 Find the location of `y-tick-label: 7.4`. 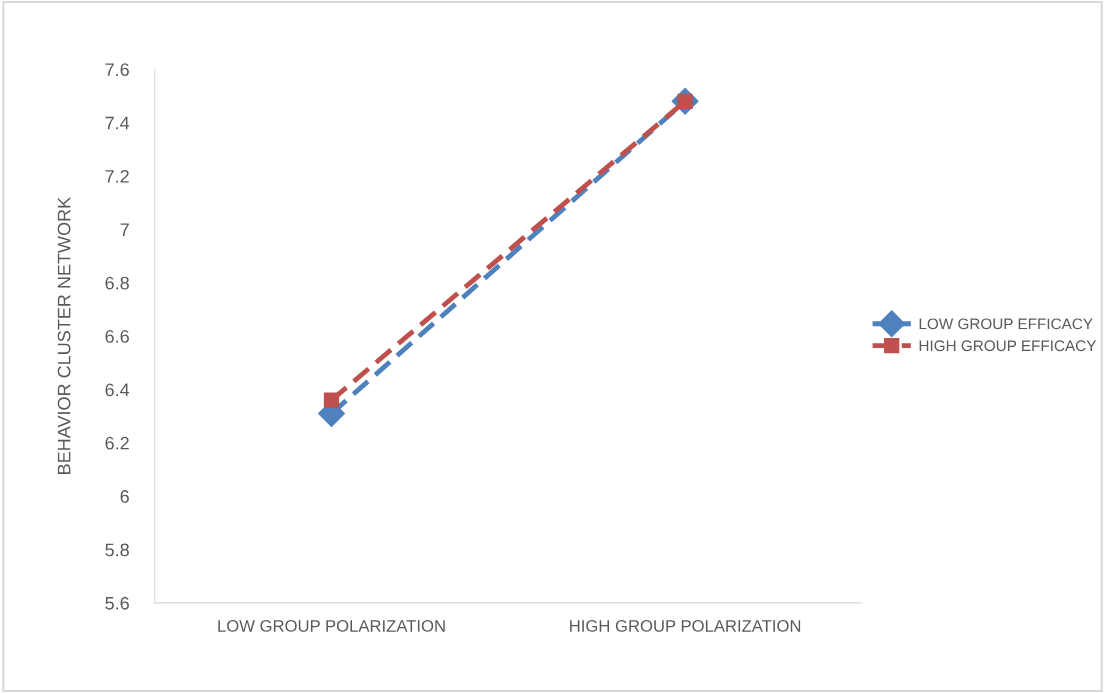

y-tick-label: 7.4 is located at coordinates (117, 123).